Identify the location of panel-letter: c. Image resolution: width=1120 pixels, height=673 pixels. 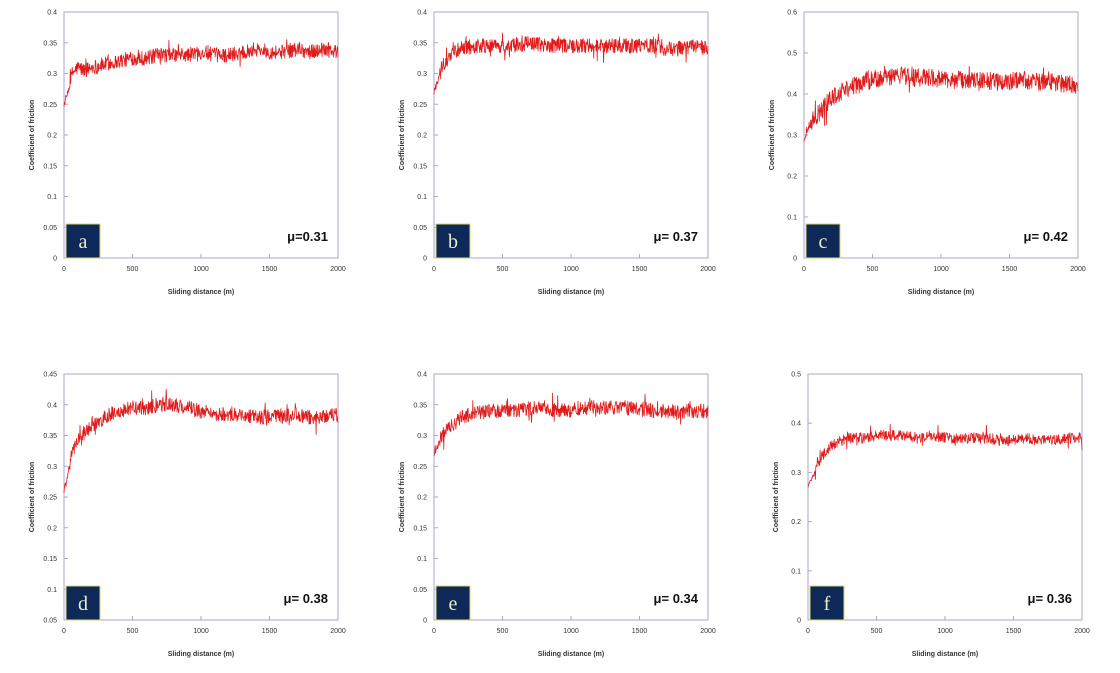
(823, 242).